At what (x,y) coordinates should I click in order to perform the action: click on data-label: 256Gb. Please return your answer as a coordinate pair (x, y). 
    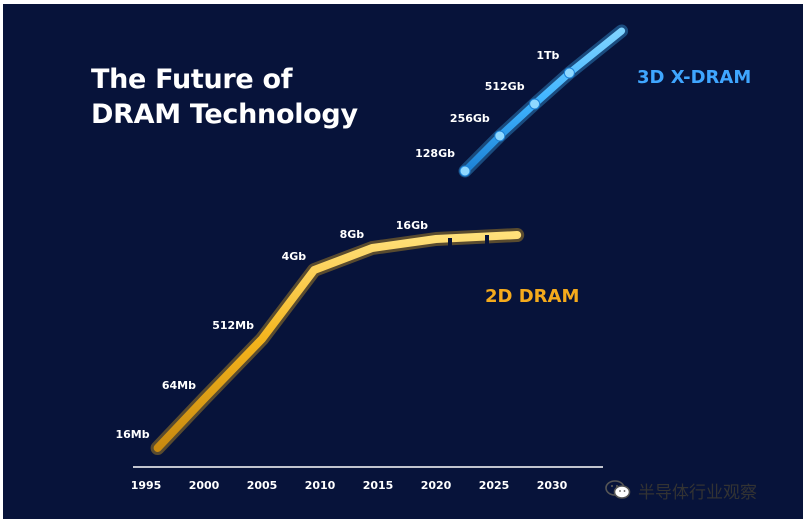
    Looking at the image, I should click on (470, 118).